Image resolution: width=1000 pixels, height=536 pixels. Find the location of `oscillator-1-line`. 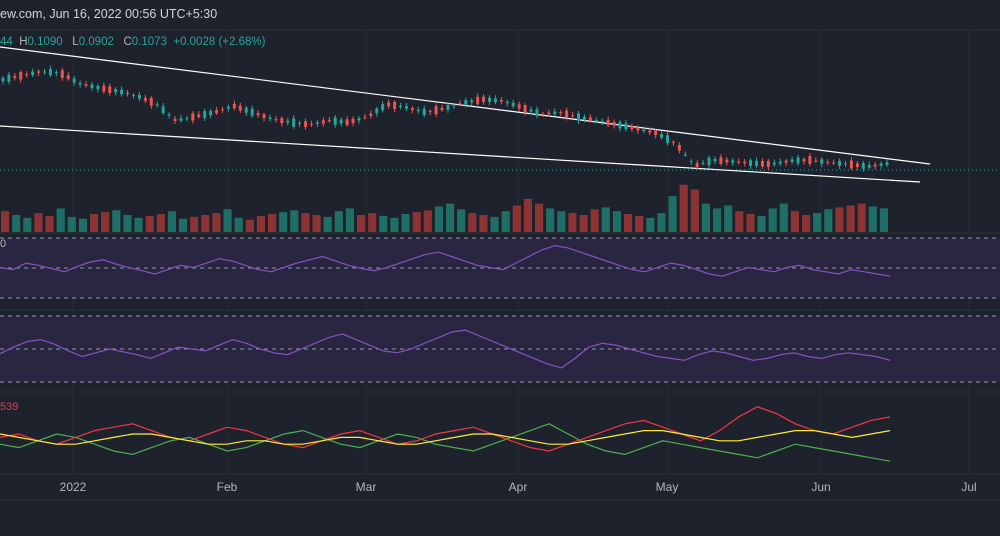

oscillator-1-line is located at coordinates (445, 260).